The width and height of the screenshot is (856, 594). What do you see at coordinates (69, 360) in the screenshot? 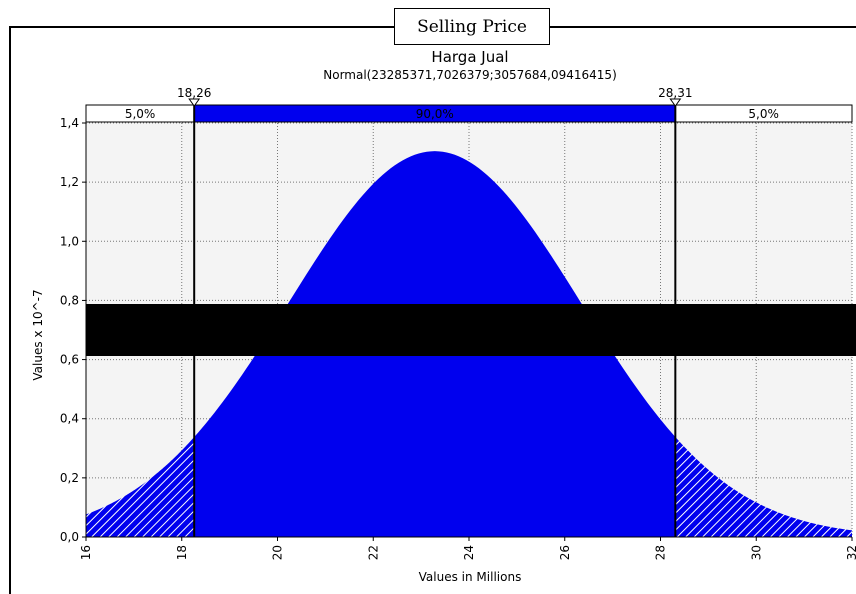
I see `y-tick-label: 0,6` at bounding box center [69, 360].